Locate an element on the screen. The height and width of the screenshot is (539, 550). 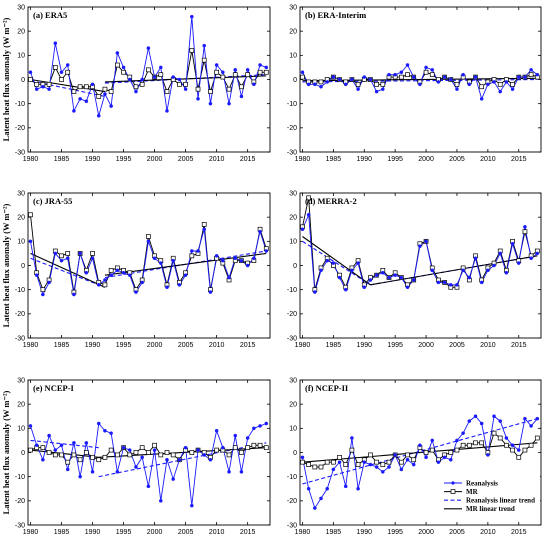
reanalysis-trend-line is located at coordinates (64, 444).